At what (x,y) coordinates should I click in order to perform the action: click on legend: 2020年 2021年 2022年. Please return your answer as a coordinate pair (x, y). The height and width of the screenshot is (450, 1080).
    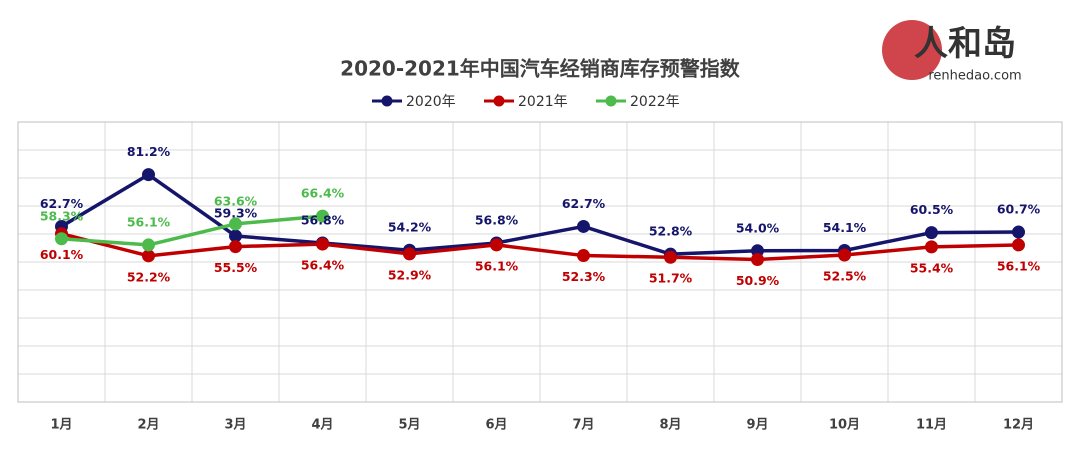
    Looking at the image, I should click on (526, 102).